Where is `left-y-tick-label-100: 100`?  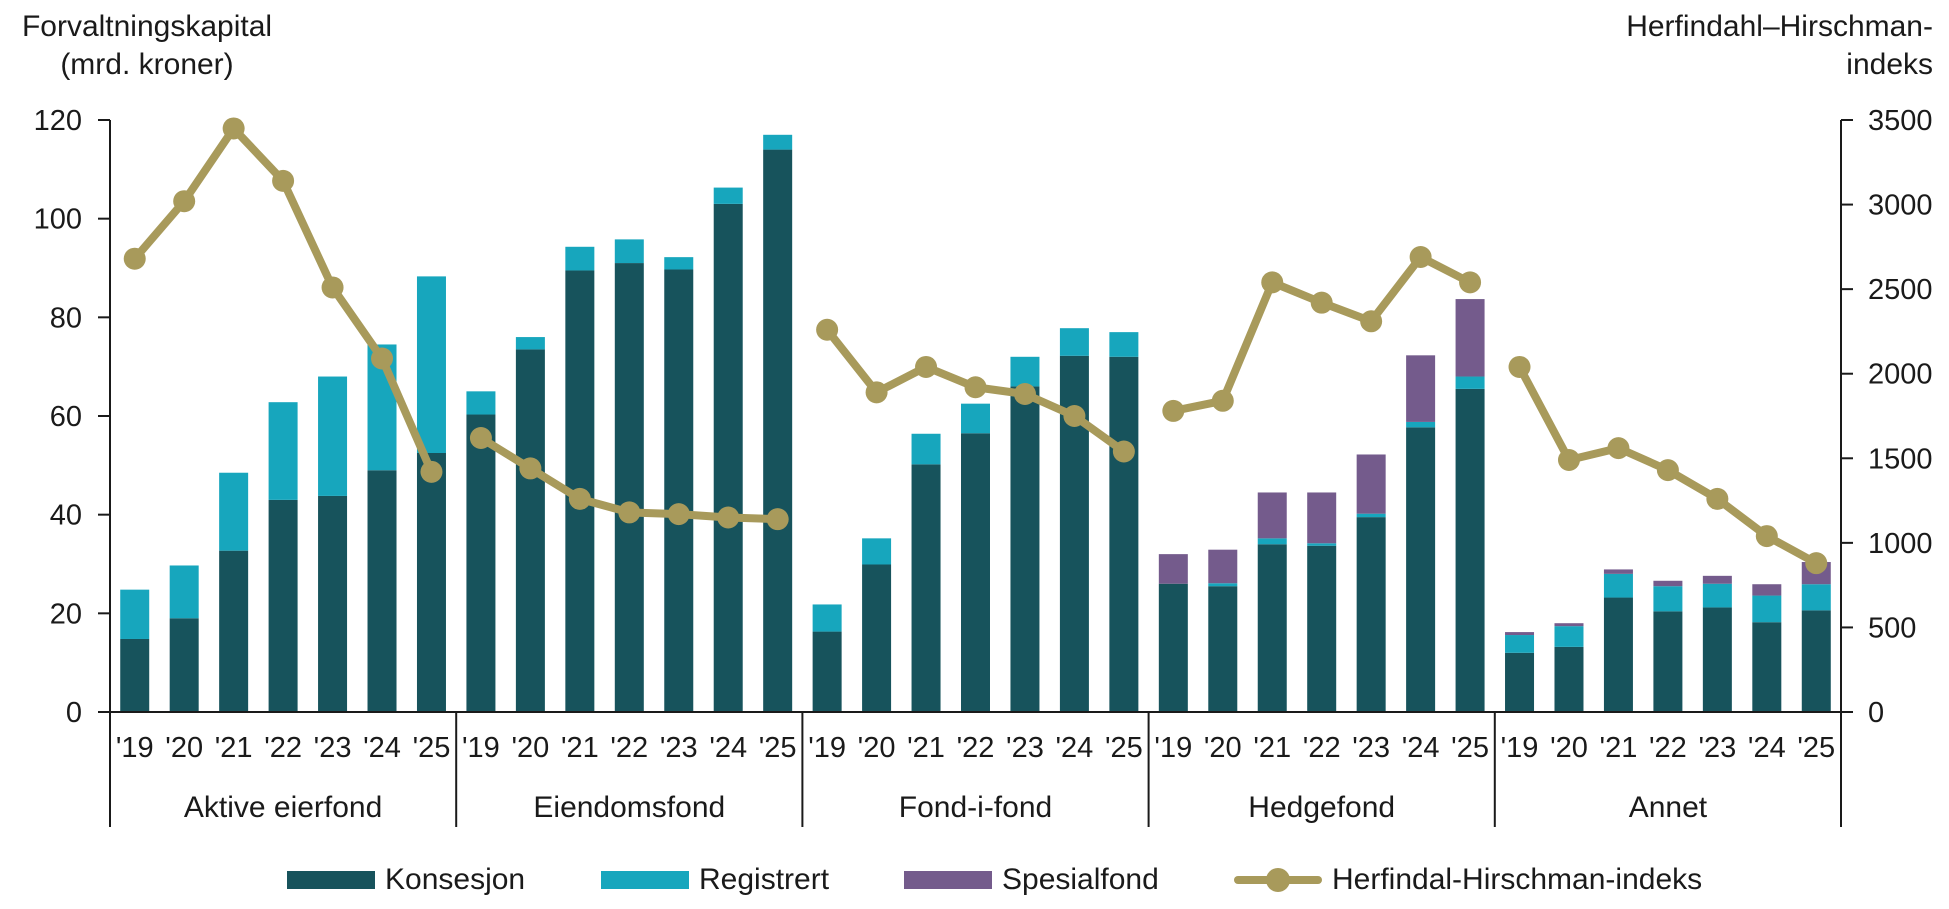 left-y-tick-label-100: 100 is located at coordinates (58, 220).